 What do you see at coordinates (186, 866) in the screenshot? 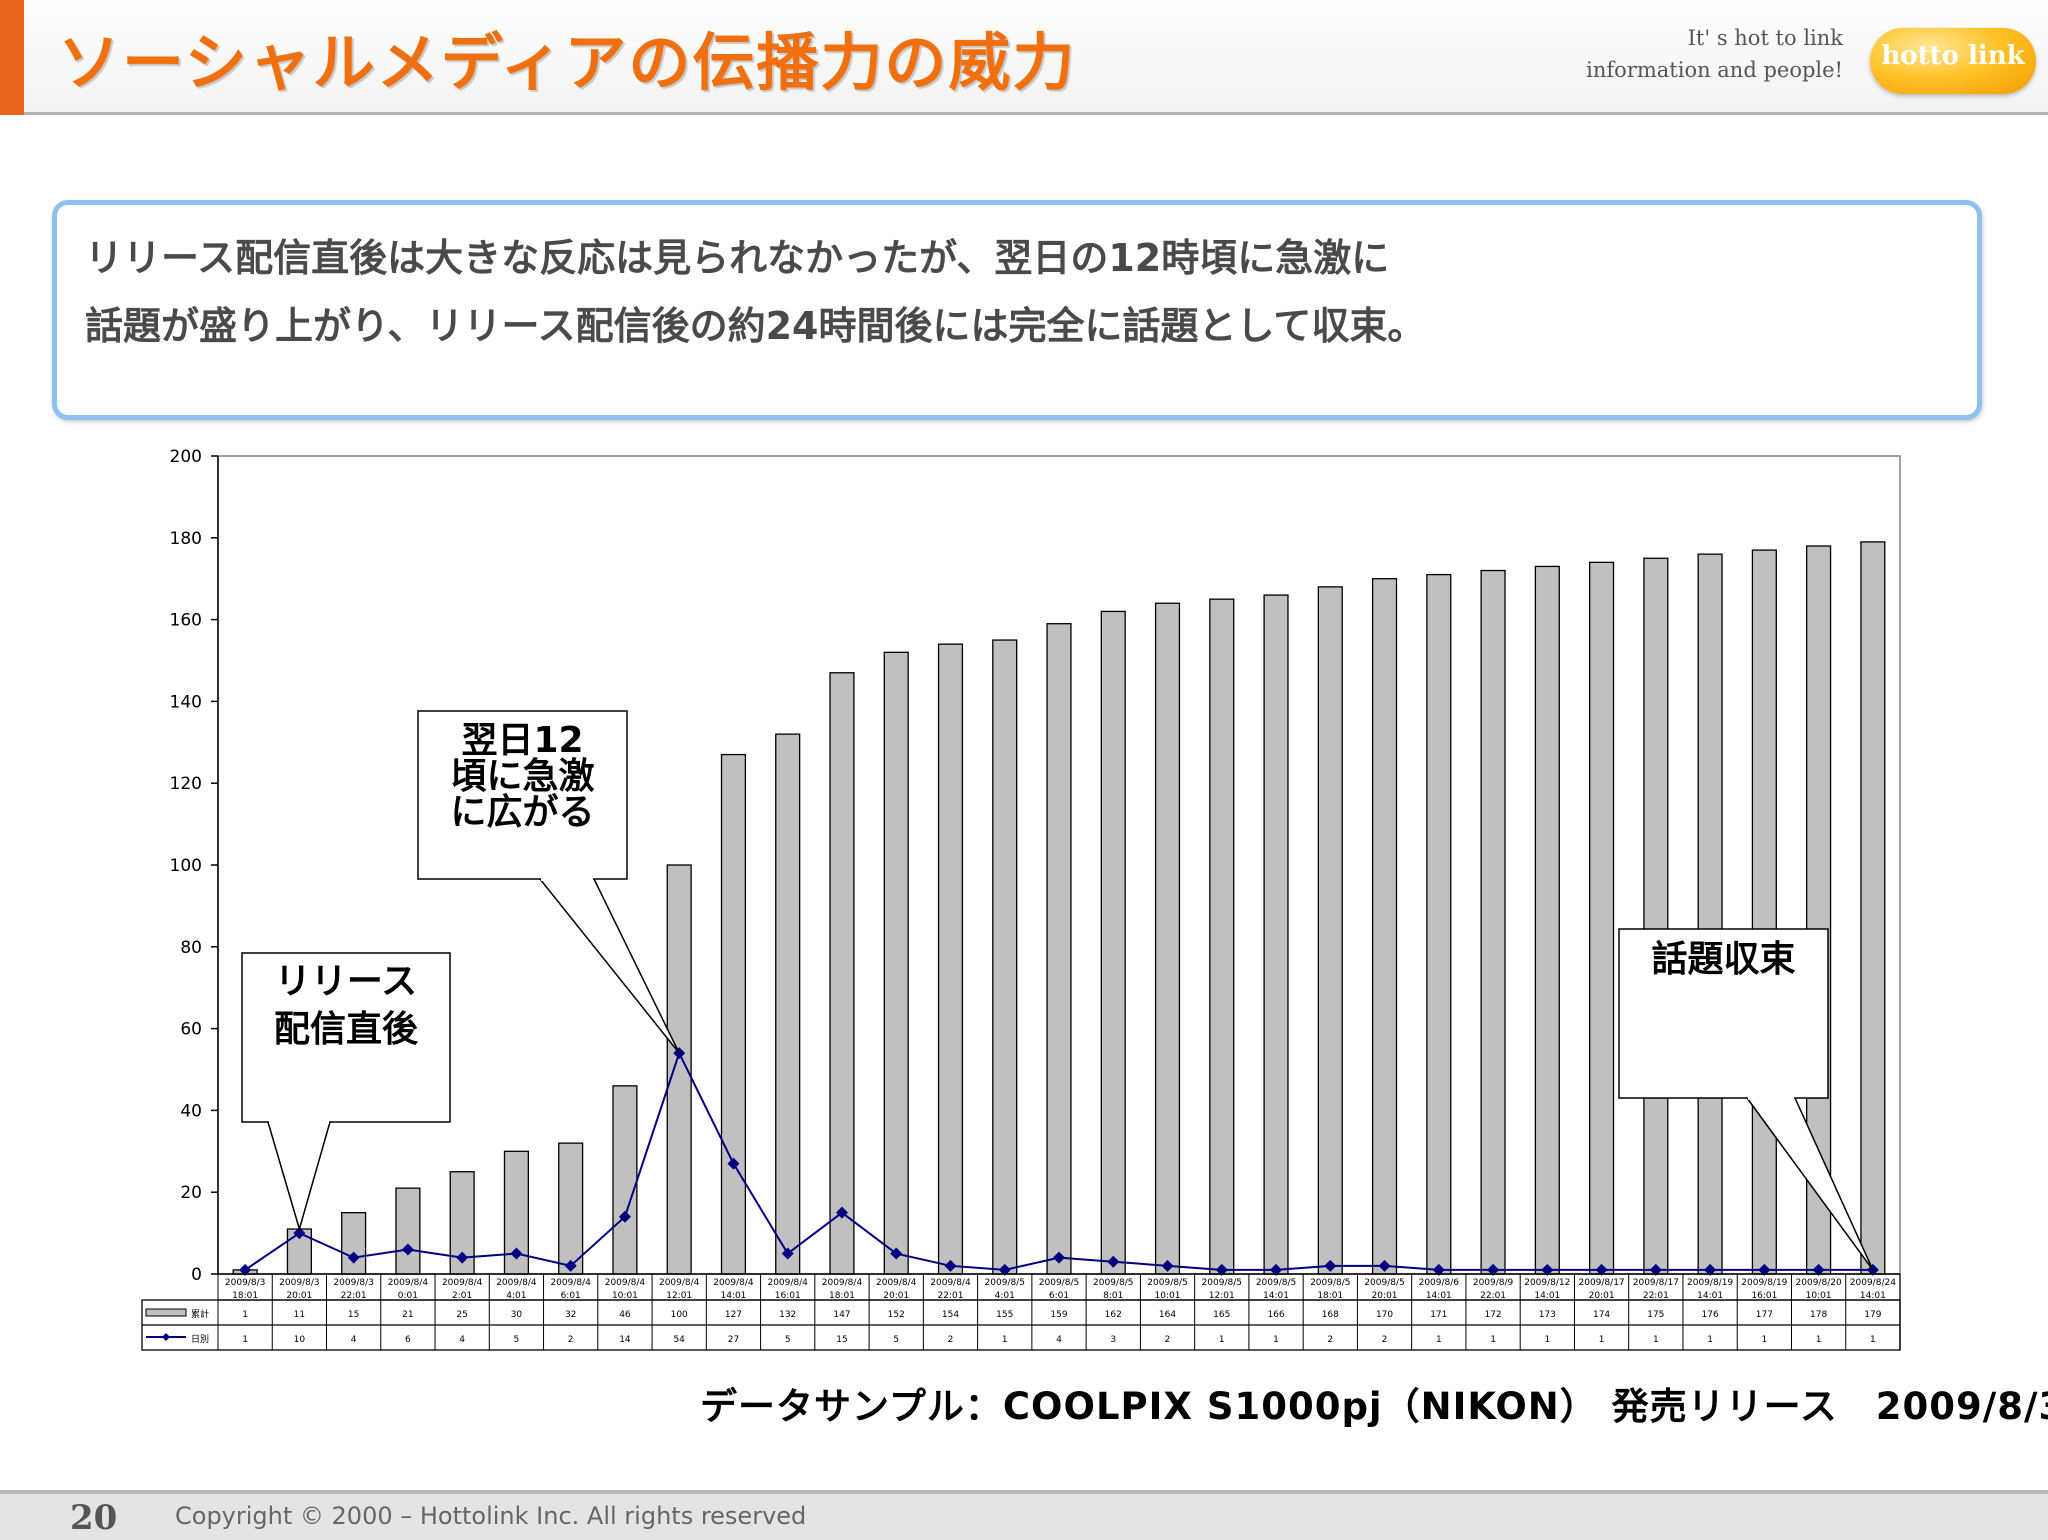
I see `y-tick-label: 100` at bounding box center [186, 866].